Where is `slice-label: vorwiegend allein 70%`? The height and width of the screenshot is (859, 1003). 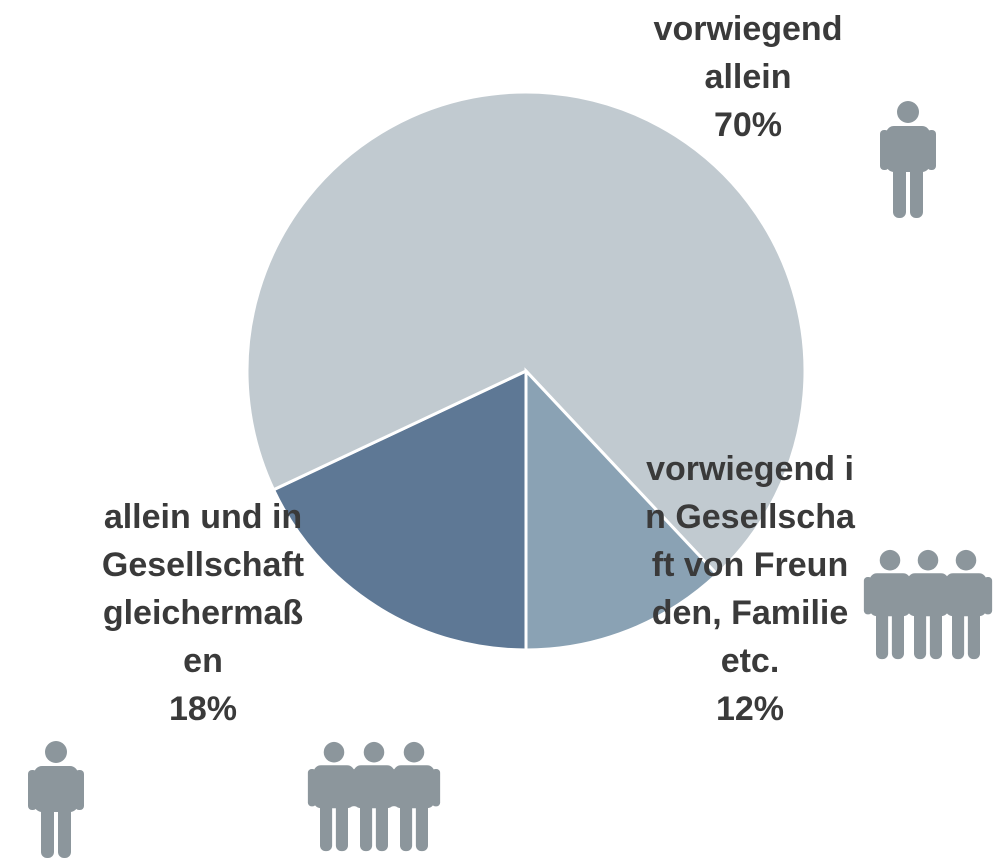
slice-label: vorwiegend allein 70% is located at coordinates (748, 77).